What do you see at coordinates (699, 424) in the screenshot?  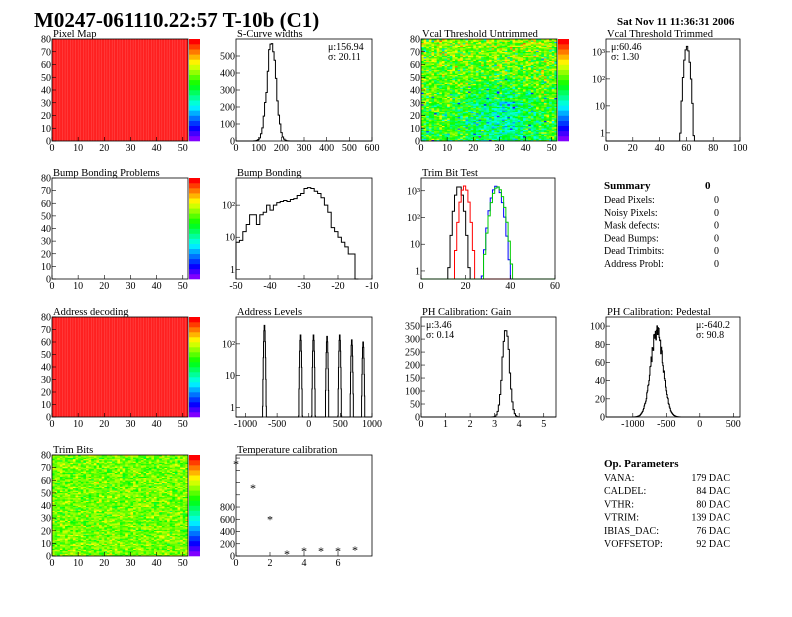 I see `x-tick-label: 0` at bounding box center [699, 424].